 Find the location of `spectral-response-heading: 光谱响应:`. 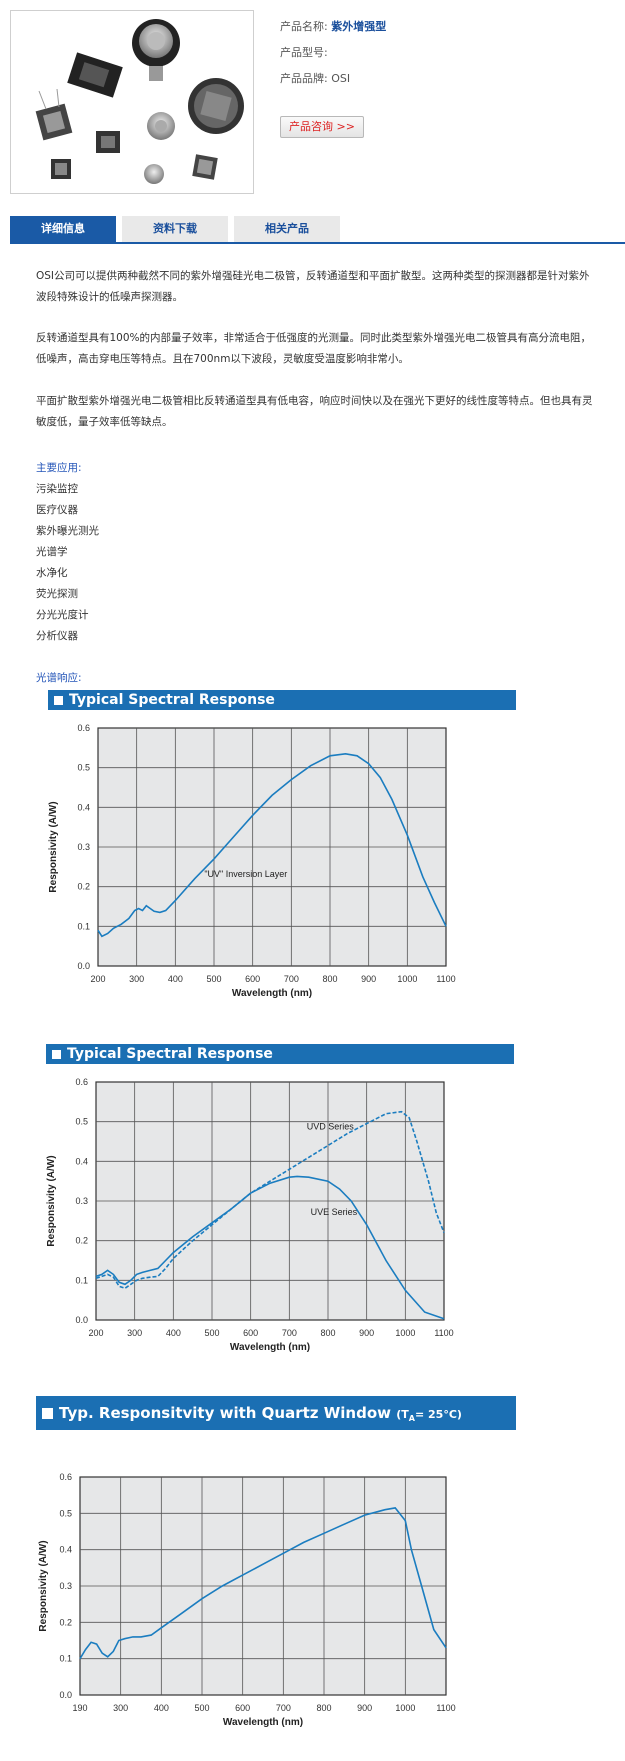

spectral-response-heading: 光谱响应: is located at coordinates (59, 678).